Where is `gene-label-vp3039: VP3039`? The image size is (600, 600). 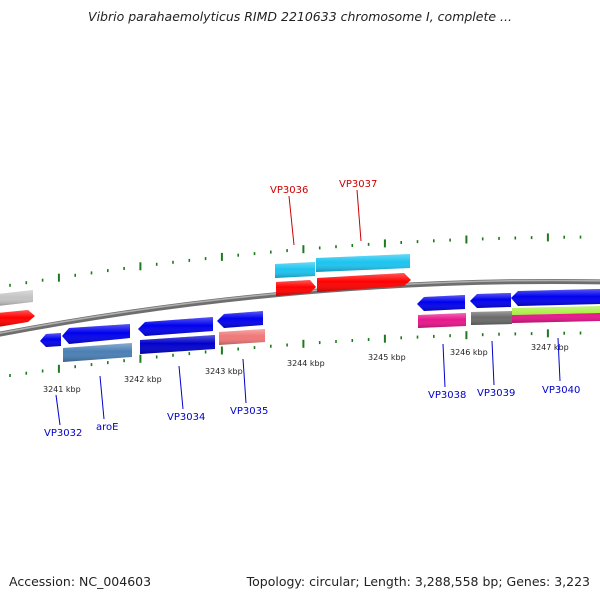 gene-label-vp3039: VP3039 is located at coordinates (496, 393).